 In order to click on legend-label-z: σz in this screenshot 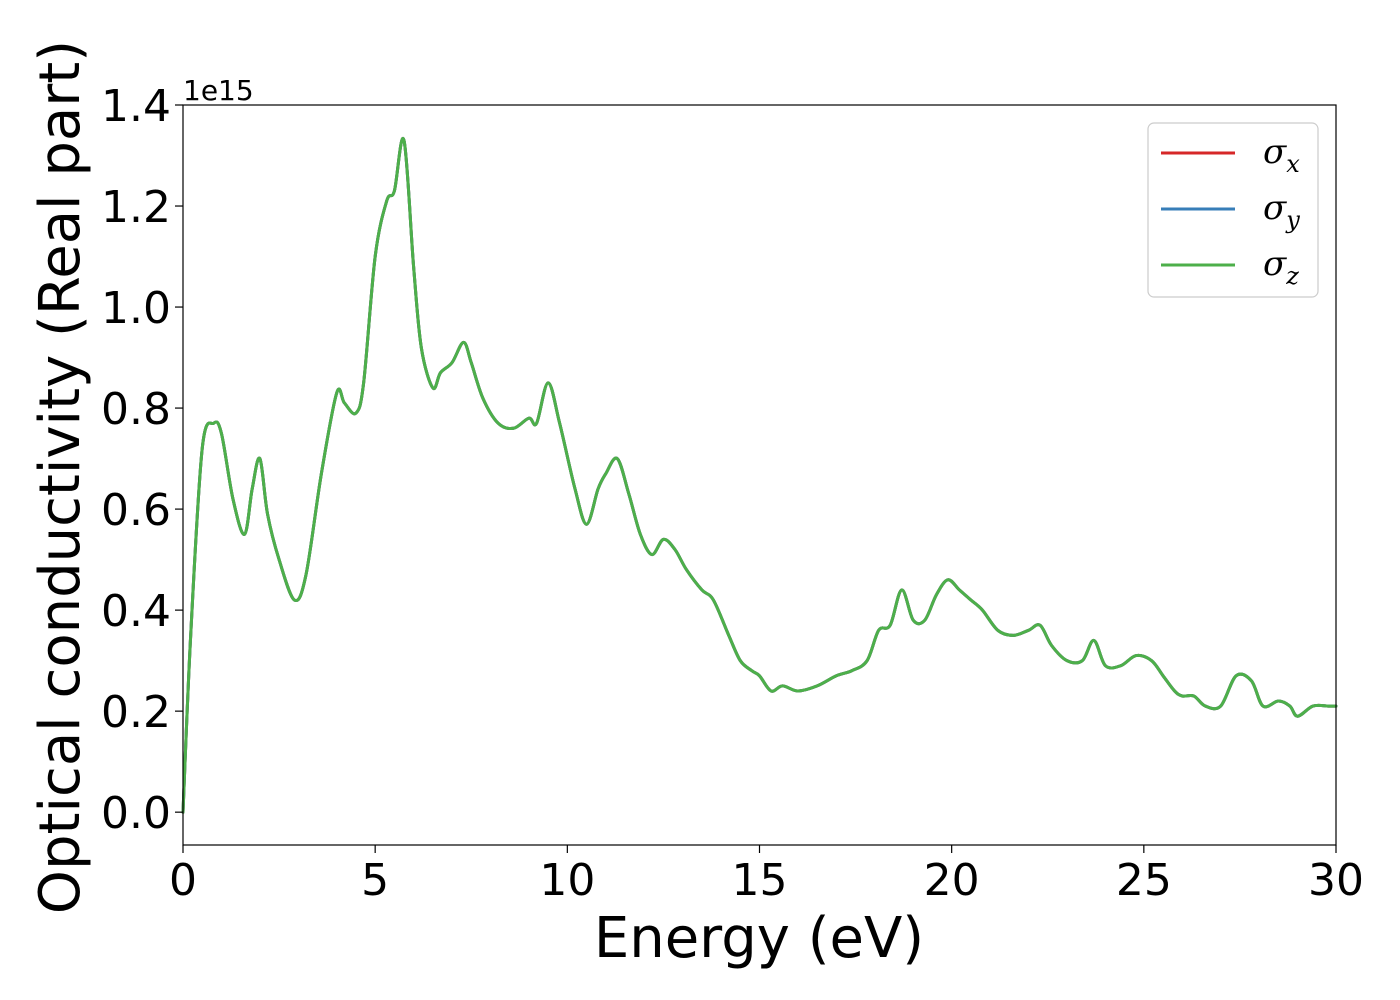, I will do `click(1281, 267)`.